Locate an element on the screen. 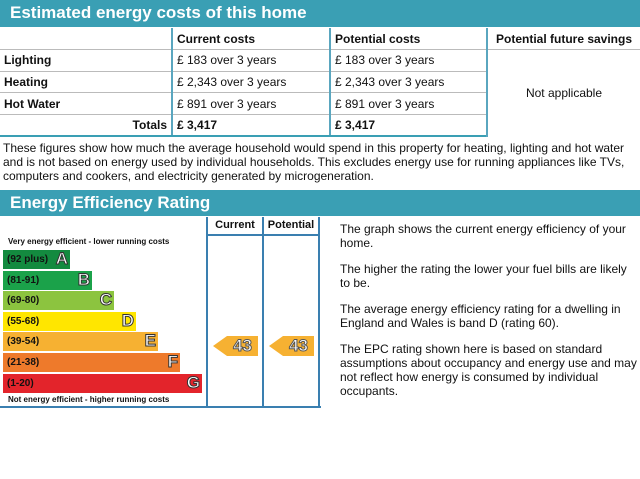 The image size is (640, 479). potential-rating-arrow: 43 is located at coordinates (291, 346).